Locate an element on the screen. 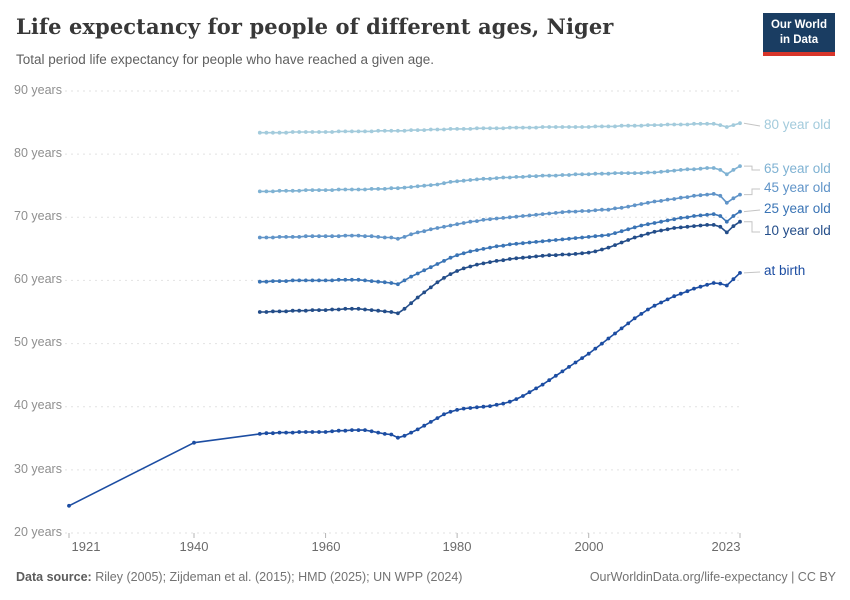  y-axis-tick-label: 40 years is located at coordinates (38, 405).